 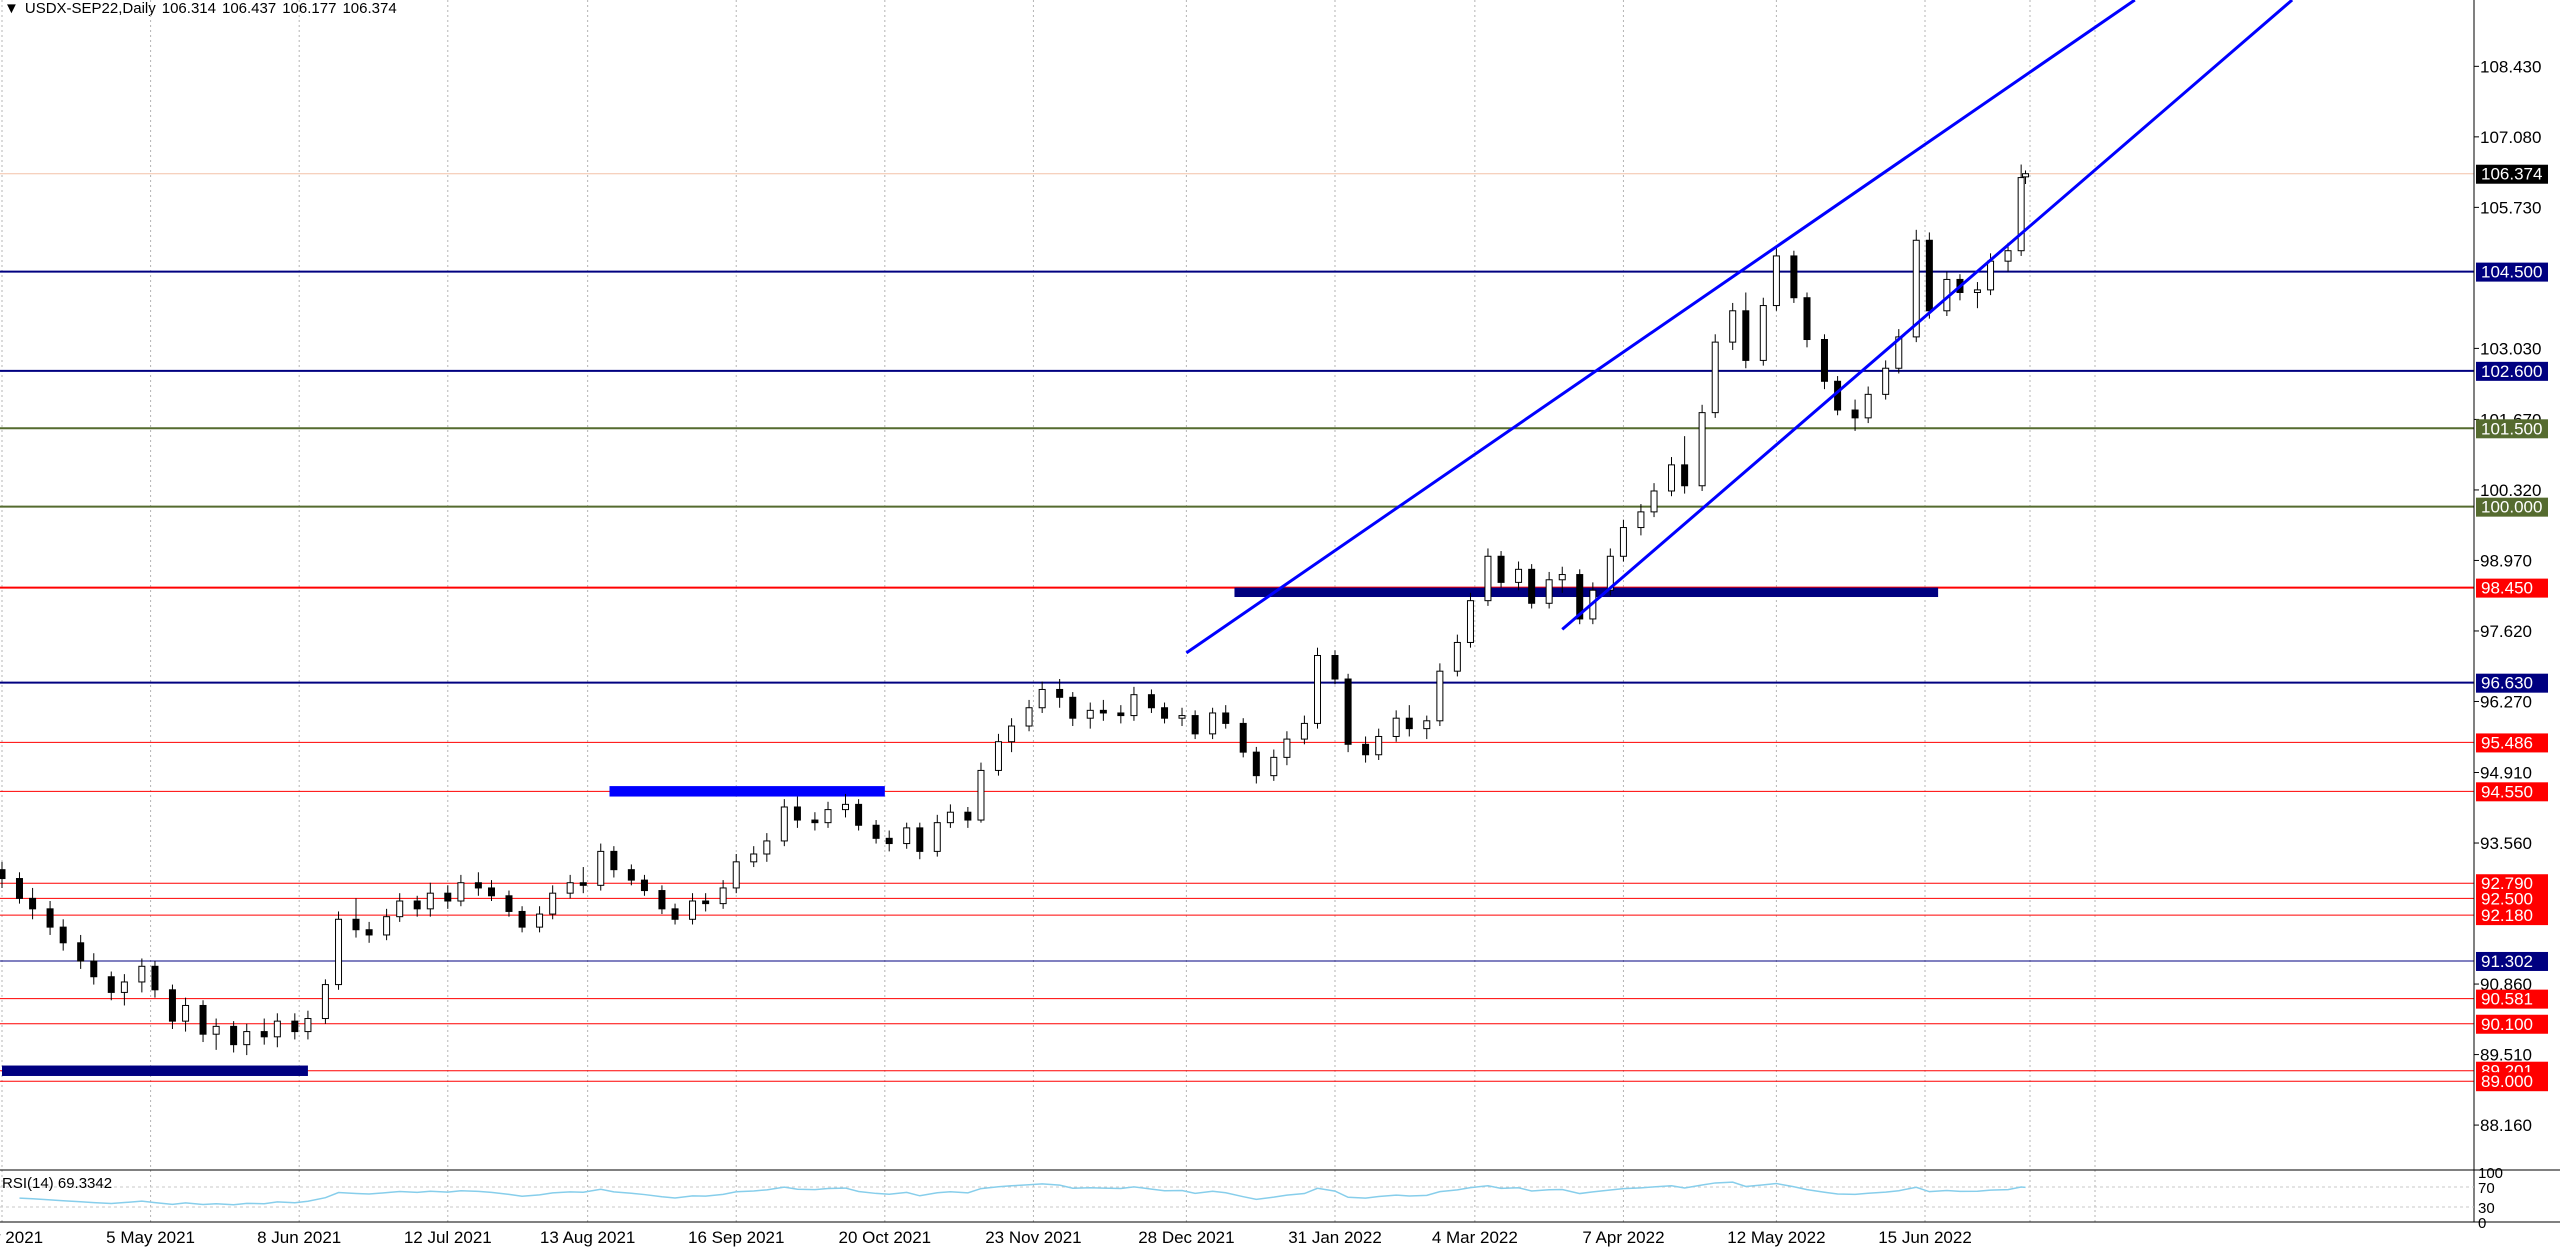 I want to click on collapse-arrow-icon: ▼, so click(x=11, y=8).